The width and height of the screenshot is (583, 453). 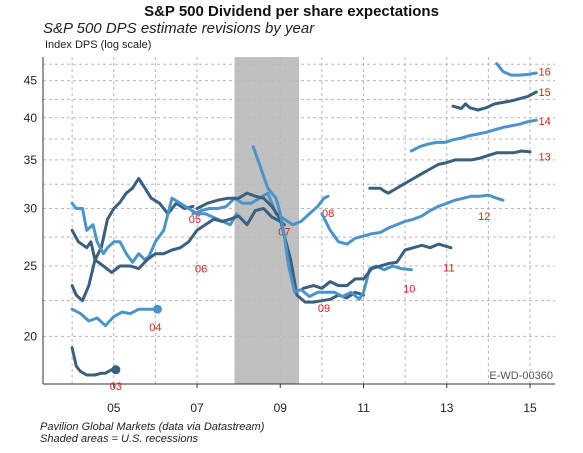 I want to click on x-tick-label: 15, so click(x=530, y=408).